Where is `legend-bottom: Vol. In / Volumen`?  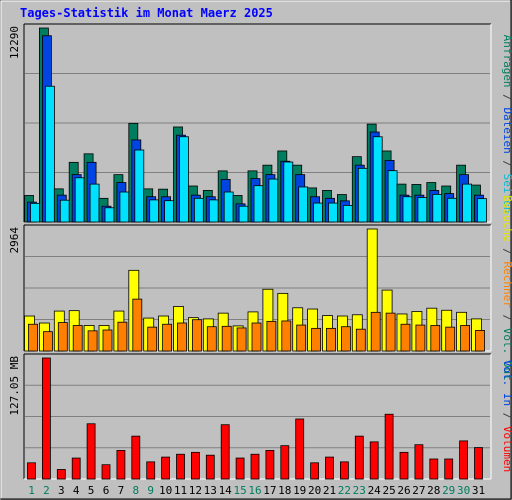
legend-bottom: Vol. In / Volumen is located at coordinates (506, 416).